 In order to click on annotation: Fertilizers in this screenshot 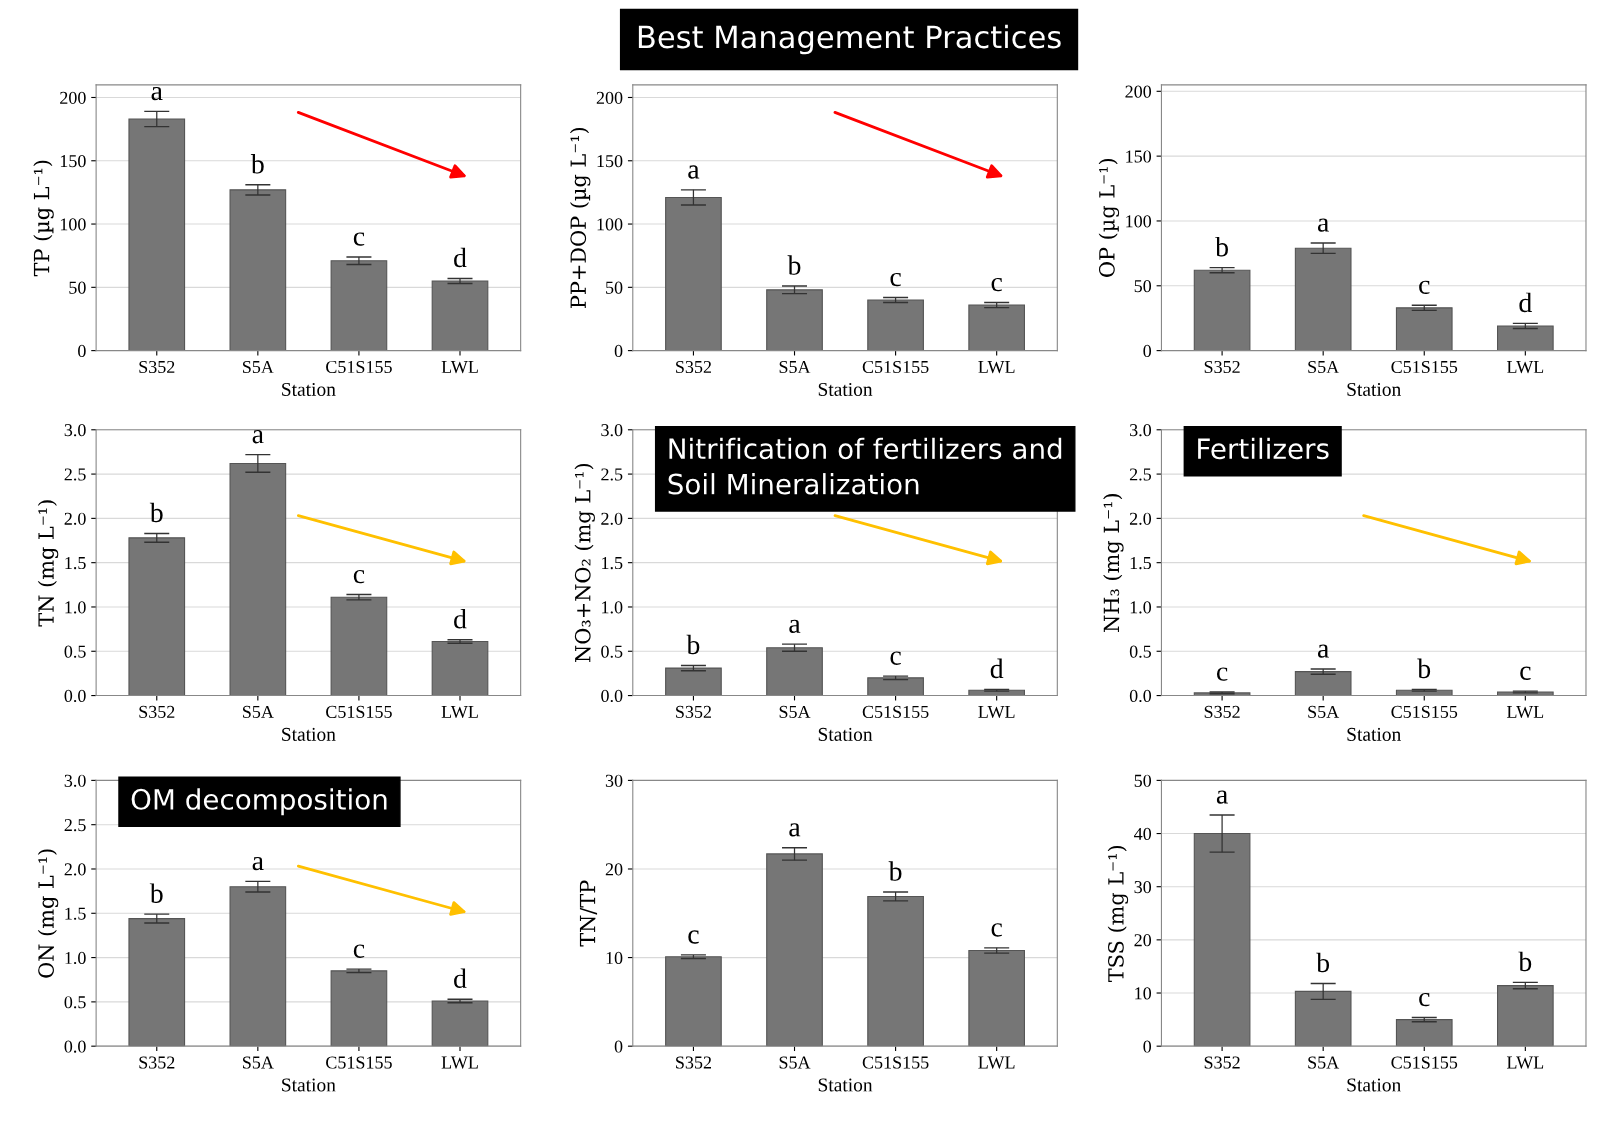, I will do `click(1263, 448)`.